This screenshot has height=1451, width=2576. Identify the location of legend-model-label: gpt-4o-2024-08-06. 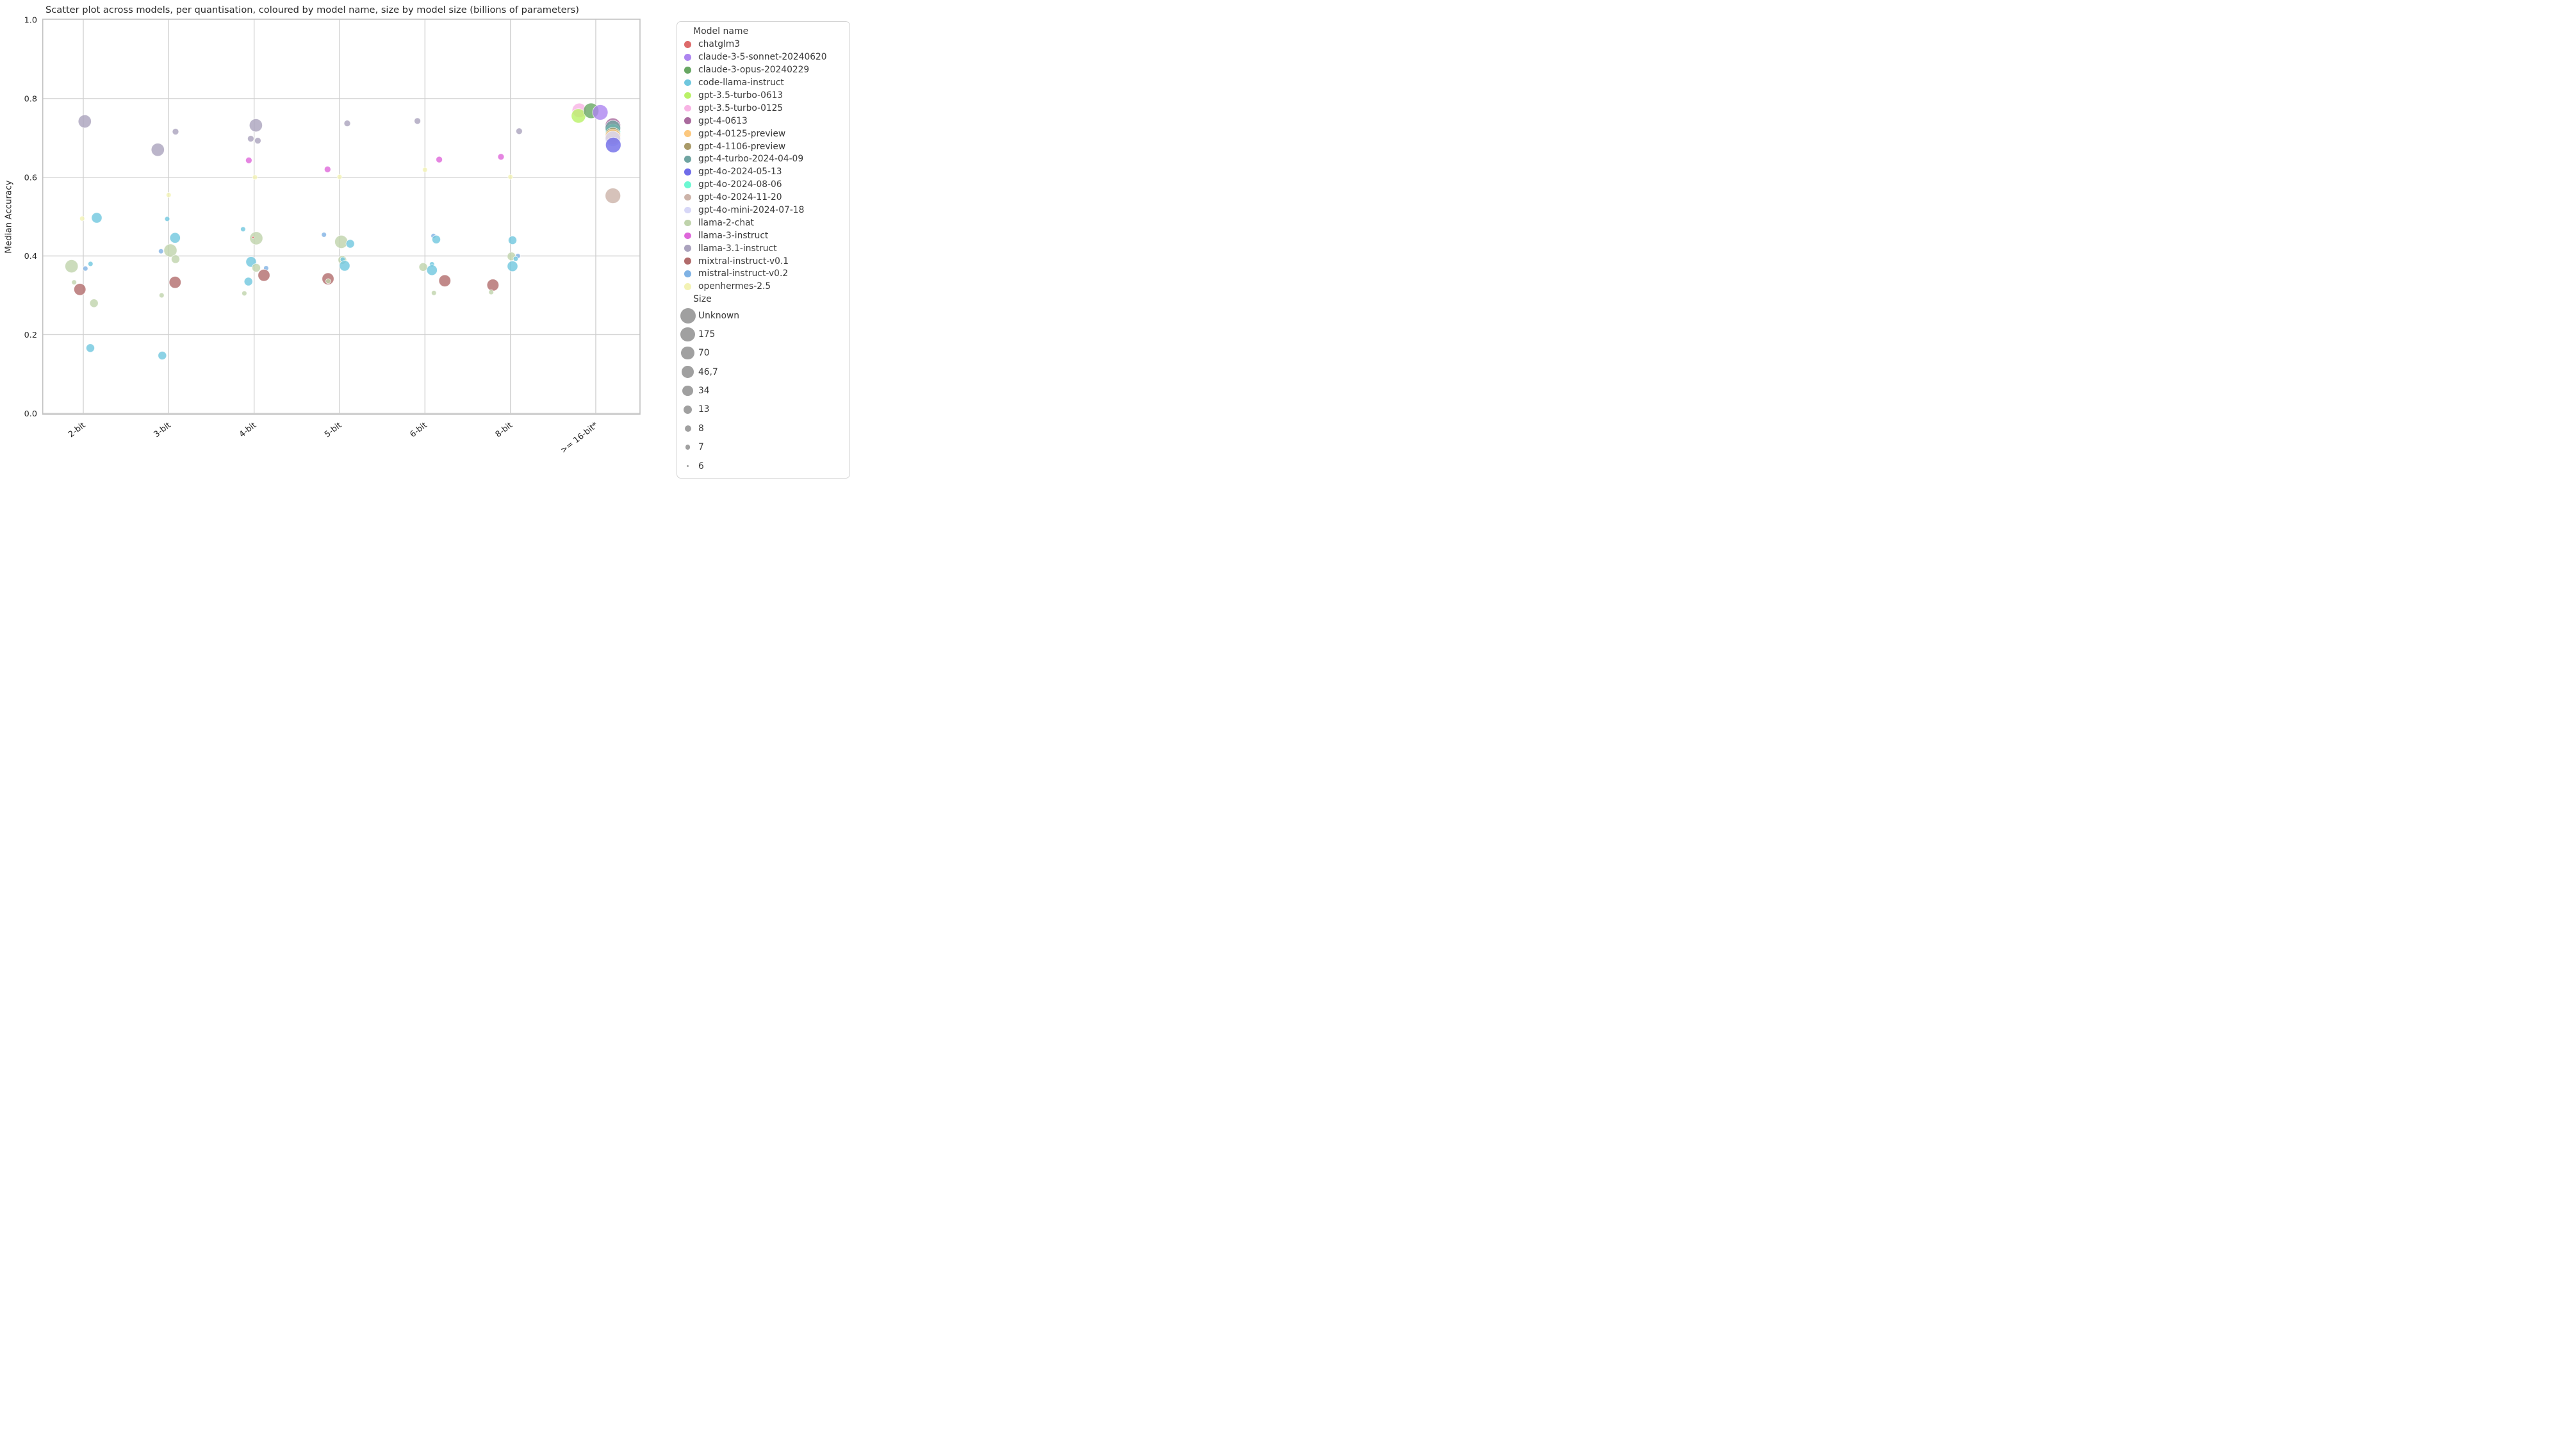
(740, 185).